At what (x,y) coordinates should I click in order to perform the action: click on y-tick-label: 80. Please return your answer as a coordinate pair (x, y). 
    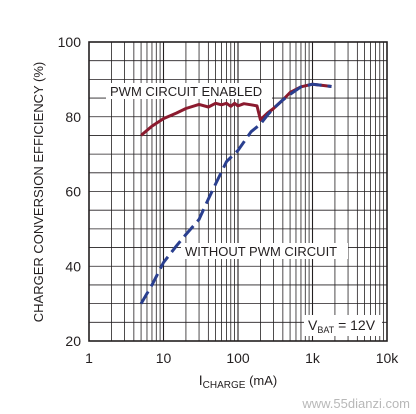
    Looking at the image, I should click on (73, 117).